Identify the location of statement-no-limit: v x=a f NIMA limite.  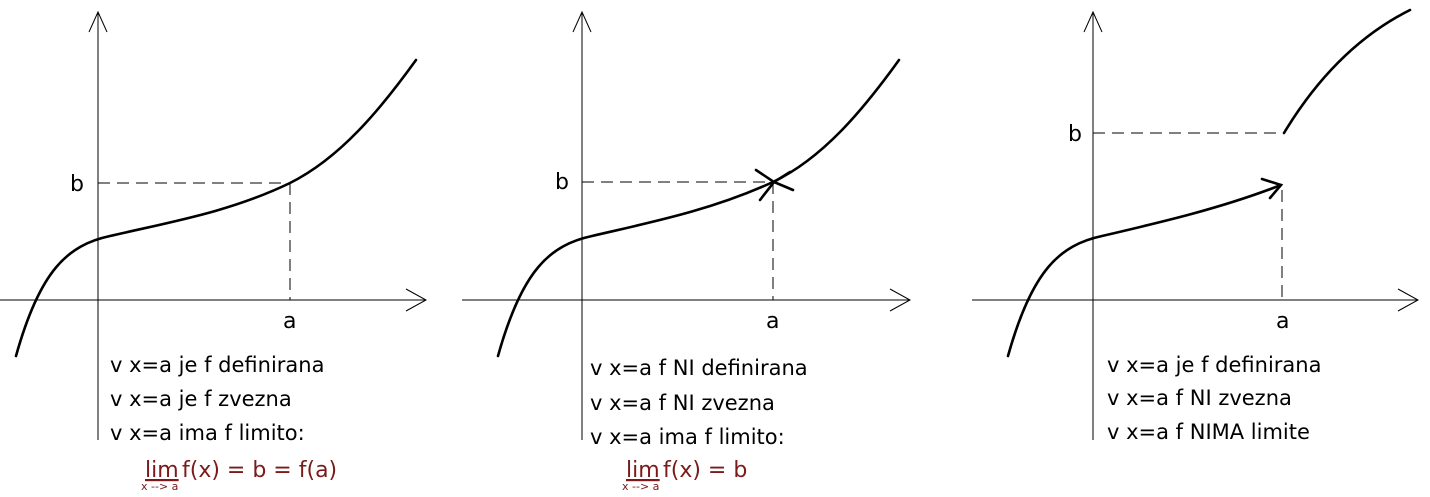
(1208, 432).